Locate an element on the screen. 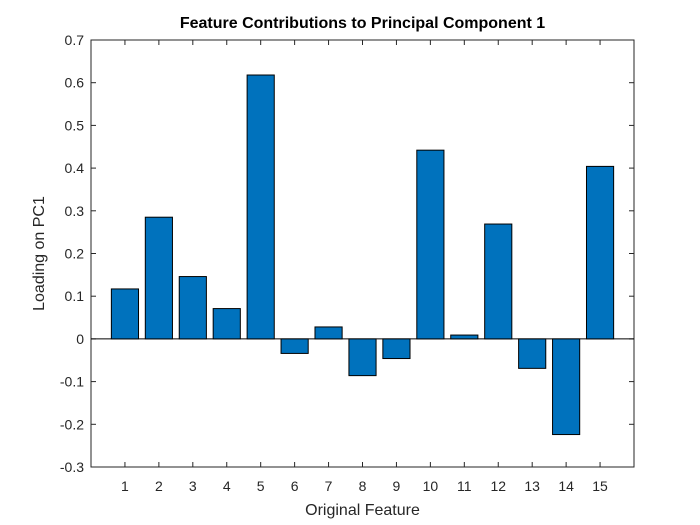 This screenshot has width=700, height=525. x-tick-label: 6 is located at coordinates (295, 486).